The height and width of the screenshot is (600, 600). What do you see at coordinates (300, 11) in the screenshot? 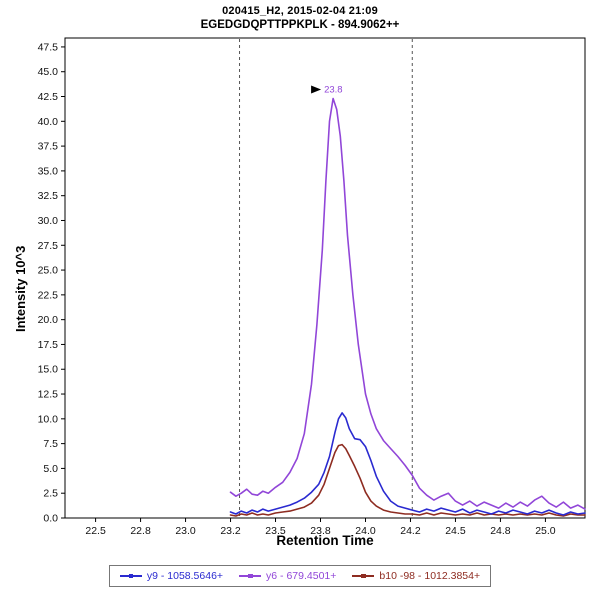
I see `run-title: 020415_H2, 2015-02-04 21:09` at bounding box center [300, 11].